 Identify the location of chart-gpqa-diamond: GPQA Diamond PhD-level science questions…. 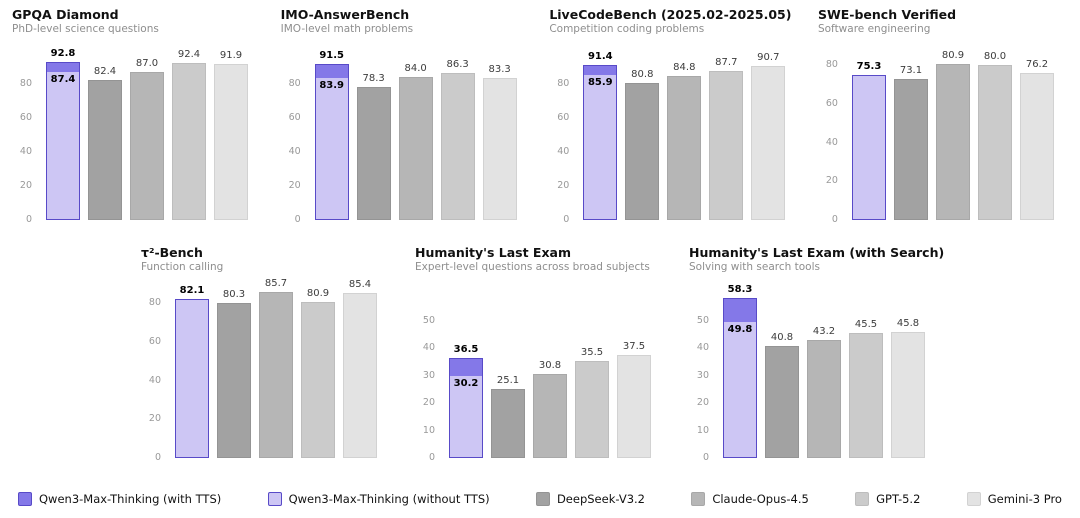
(137, 116).